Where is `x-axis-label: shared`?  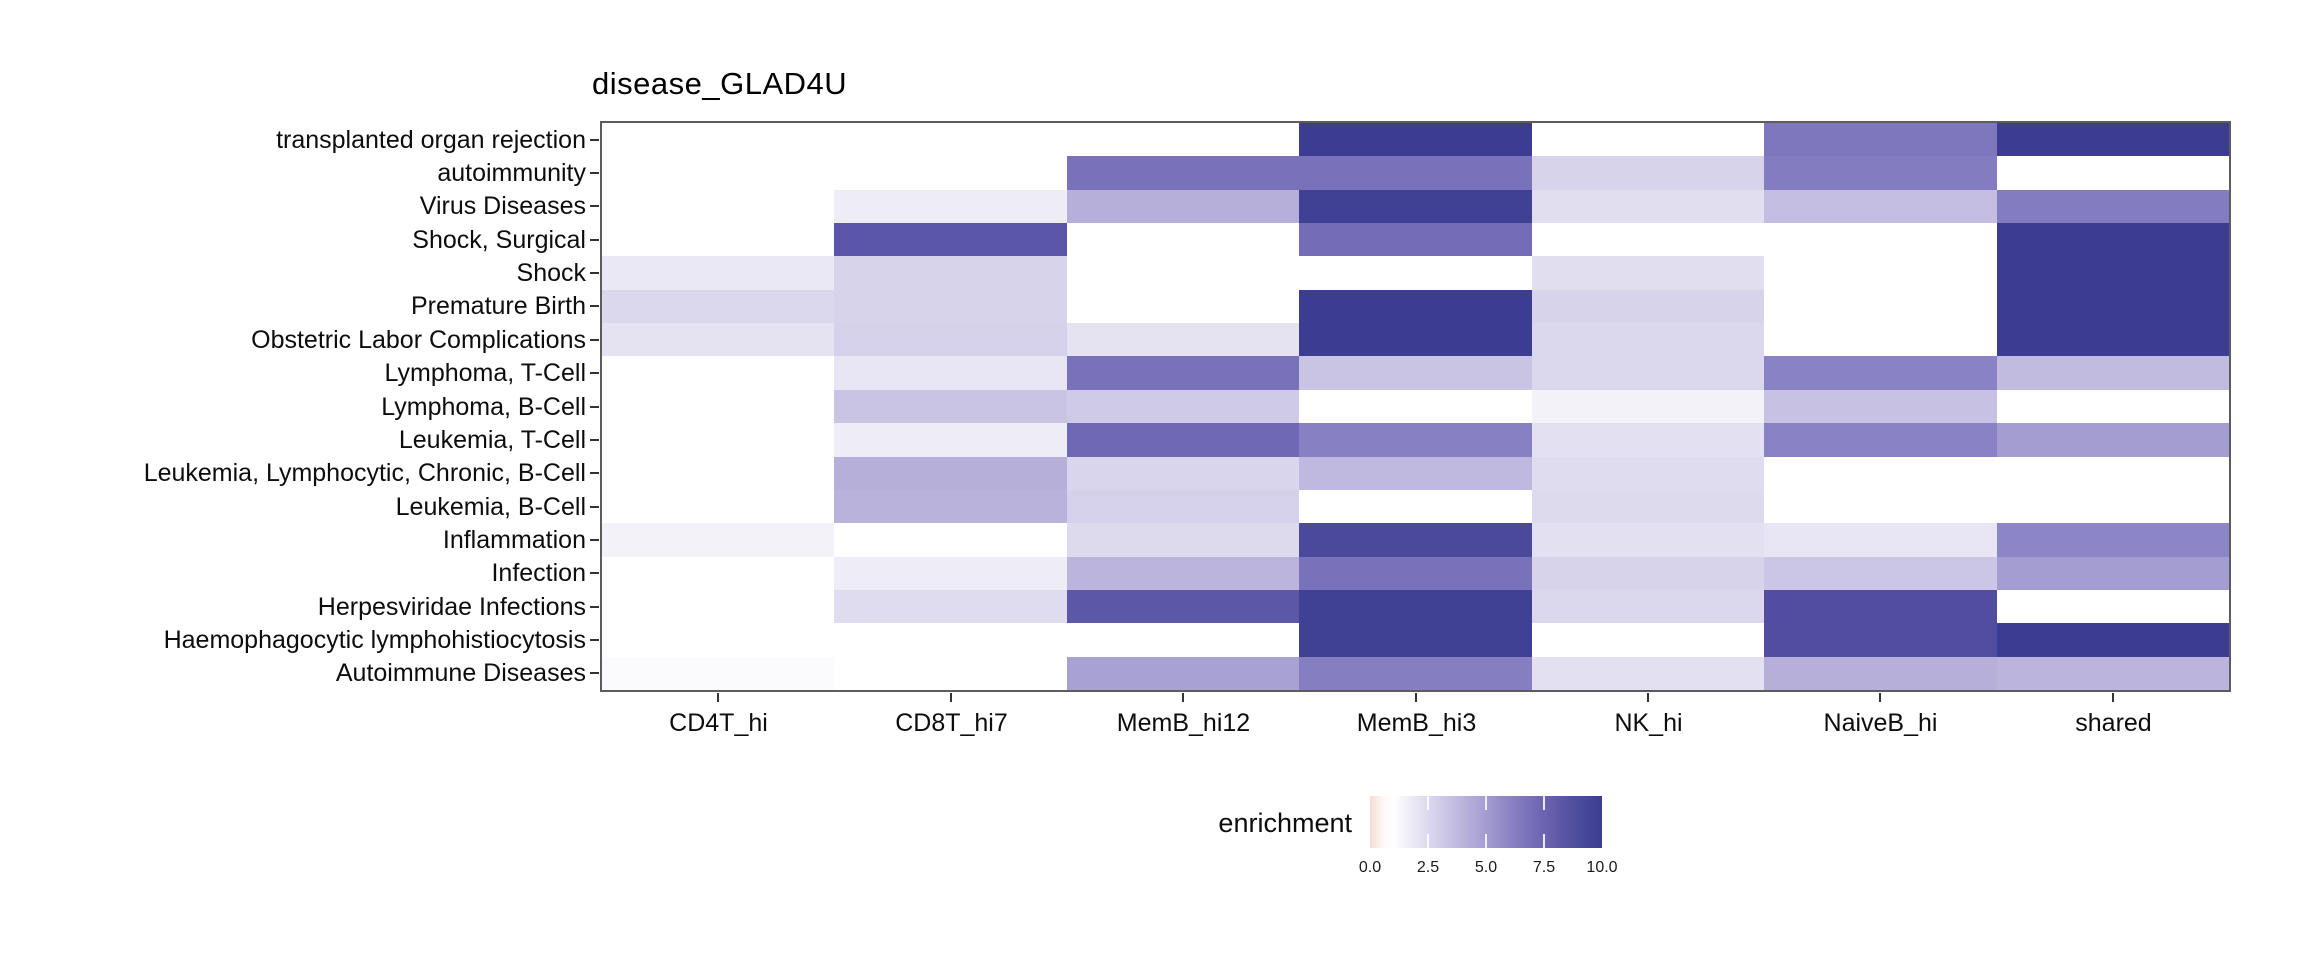 x-axis-label: shared is located at coordinates (2113, 723).